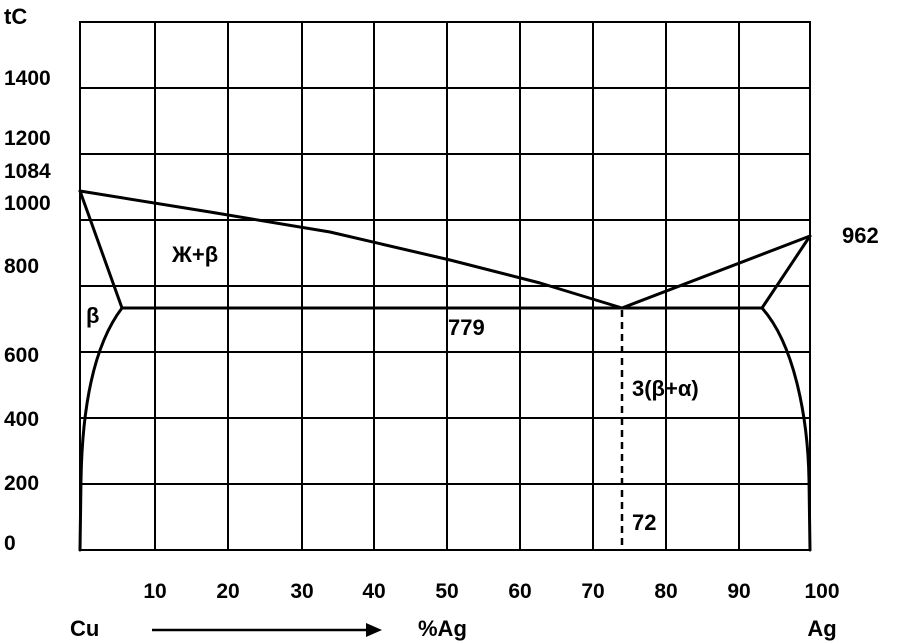 This screenshot has height=644, width=898. I want to click on x-tick: 90, so click(738, 591).